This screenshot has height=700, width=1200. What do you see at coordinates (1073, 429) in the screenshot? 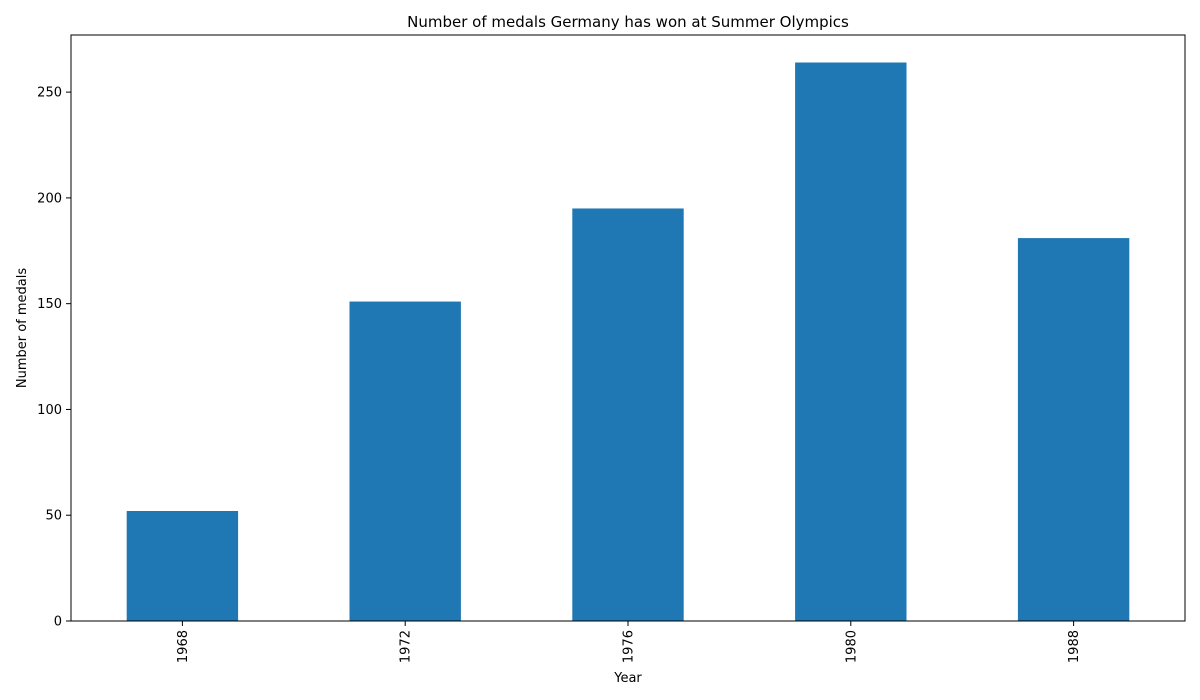
I see `bar-1988` at bounding box center [1073, 429].